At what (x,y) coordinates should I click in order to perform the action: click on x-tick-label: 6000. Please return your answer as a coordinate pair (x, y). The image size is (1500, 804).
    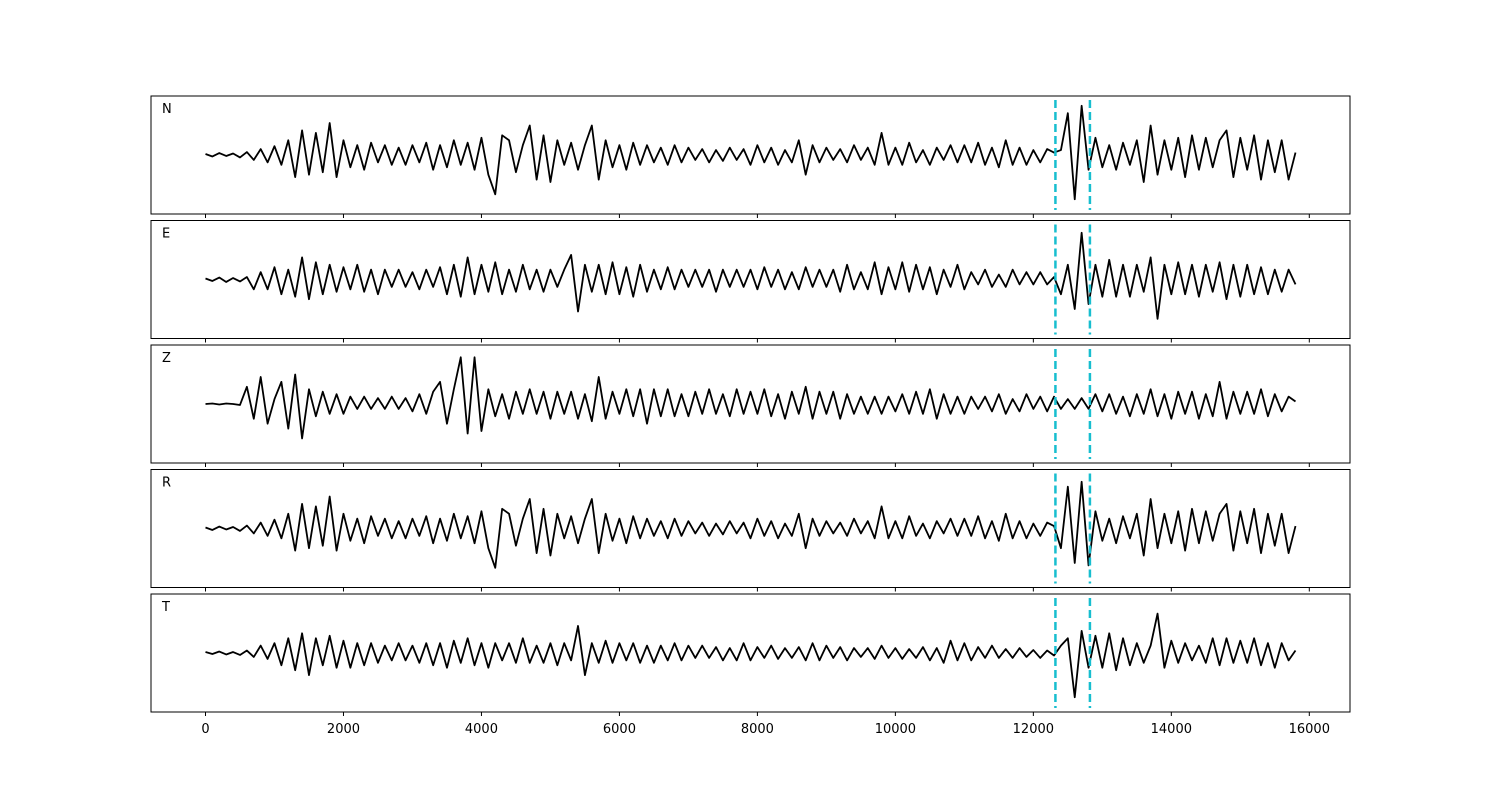
    Looking at the image, I should click on (619, 729).